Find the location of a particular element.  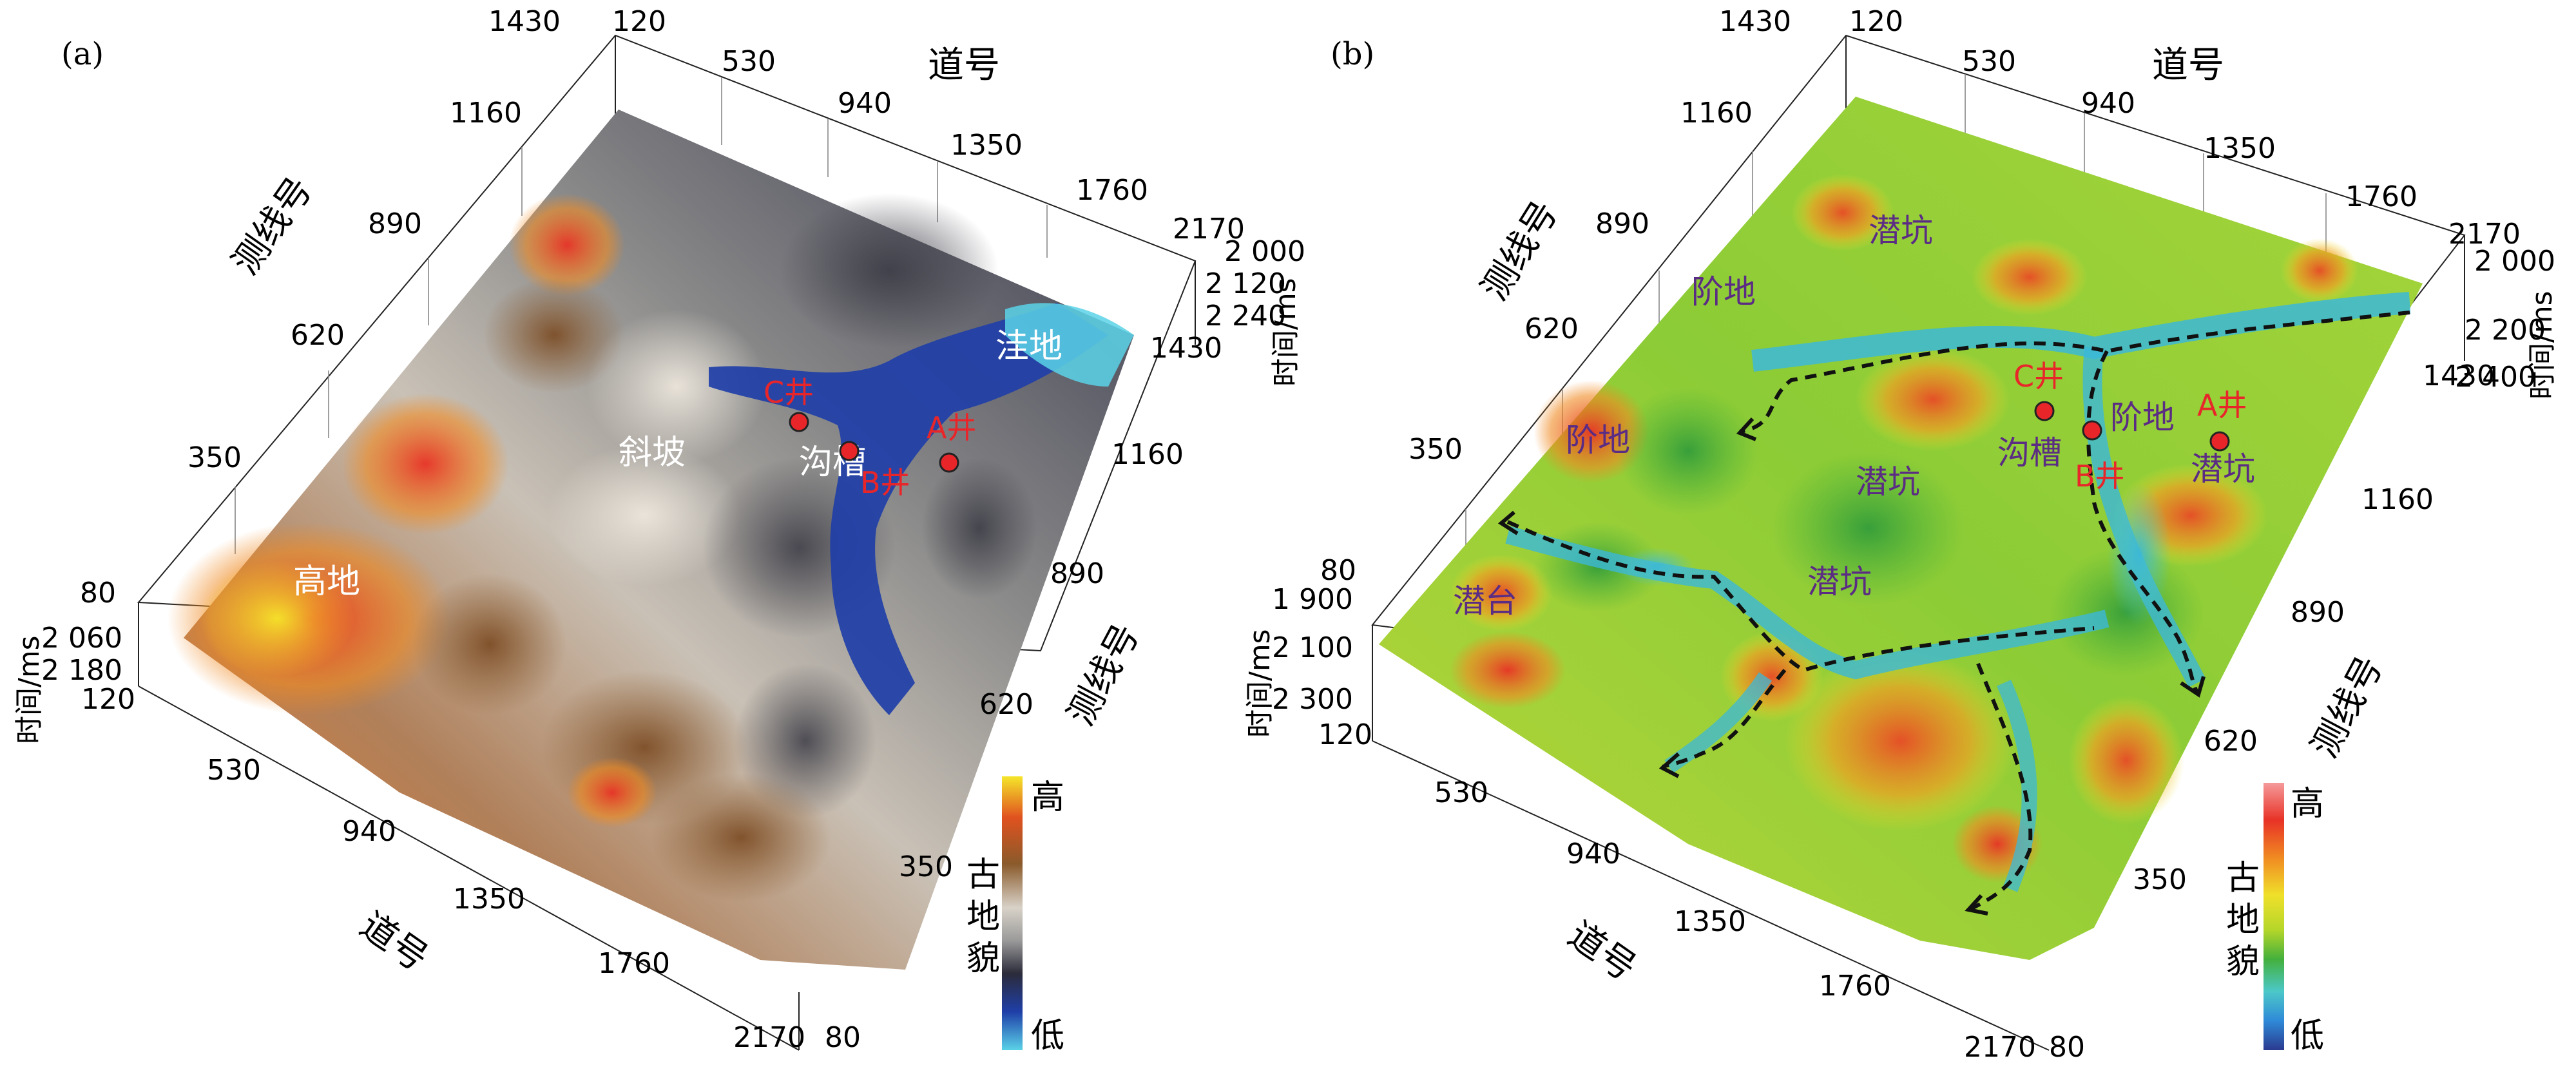

panel-b-back-y-ticks: 1430 1160 890 620 350 80 is located at coordinates (1555, 296).